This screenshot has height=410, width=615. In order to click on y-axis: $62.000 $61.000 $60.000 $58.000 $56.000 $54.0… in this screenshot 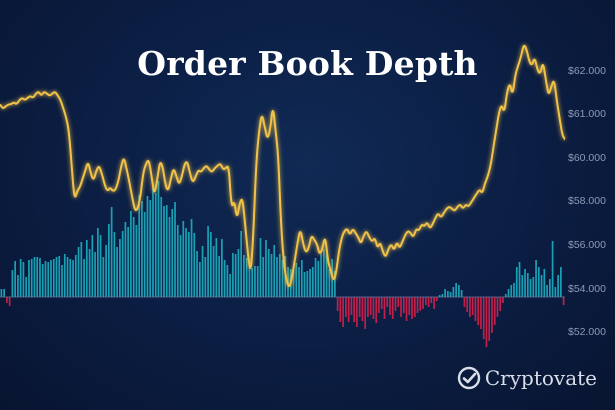, I will do `click(587, 201)`.